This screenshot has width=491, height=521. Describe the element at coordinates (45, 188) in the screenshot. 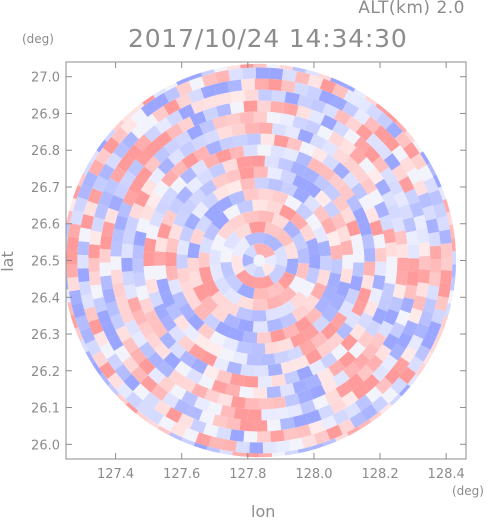

I see `y-tick-label: 26.7` at that location.